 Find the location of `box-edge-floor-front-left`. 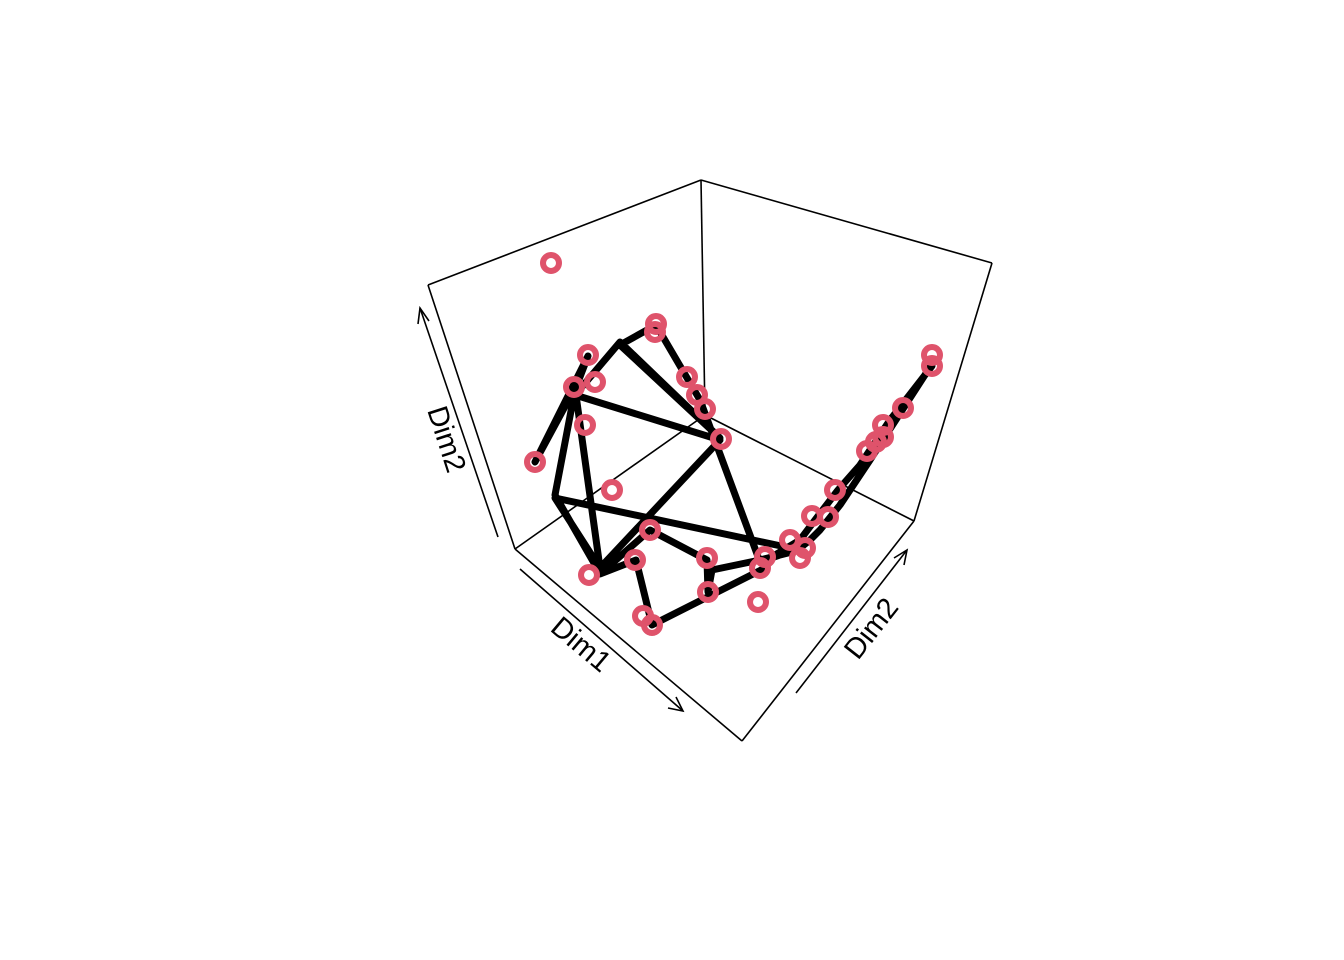

box-edge-floor-front-left is located at coordinates (628, 645).